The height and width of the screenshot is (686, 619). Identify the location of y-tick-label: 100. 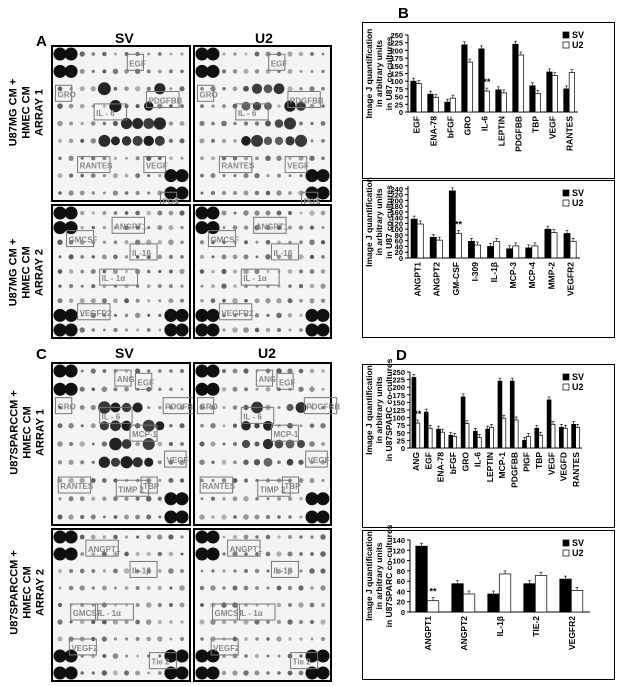
(398, 561).